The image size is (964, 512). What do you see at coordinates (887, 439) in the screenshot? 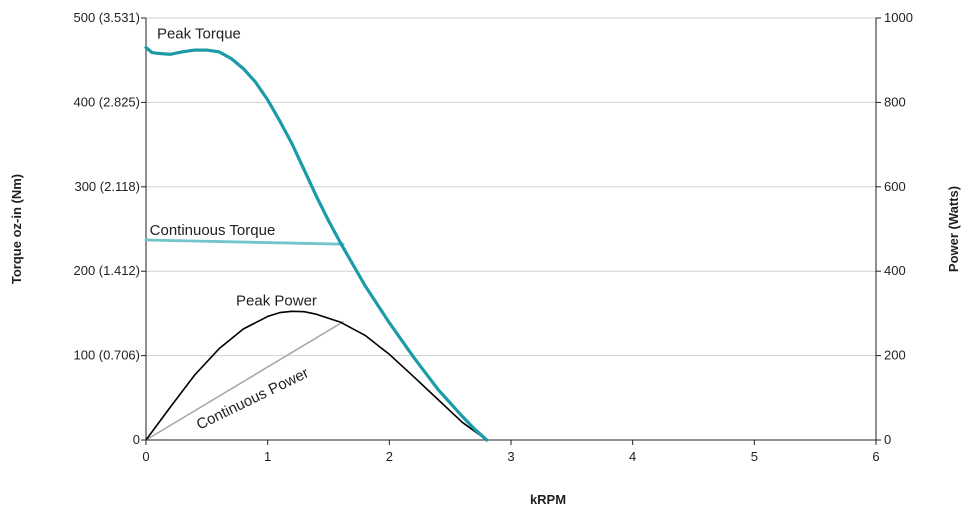
I see `y-right-tick-label: 0` at bounding box center [887, 439].